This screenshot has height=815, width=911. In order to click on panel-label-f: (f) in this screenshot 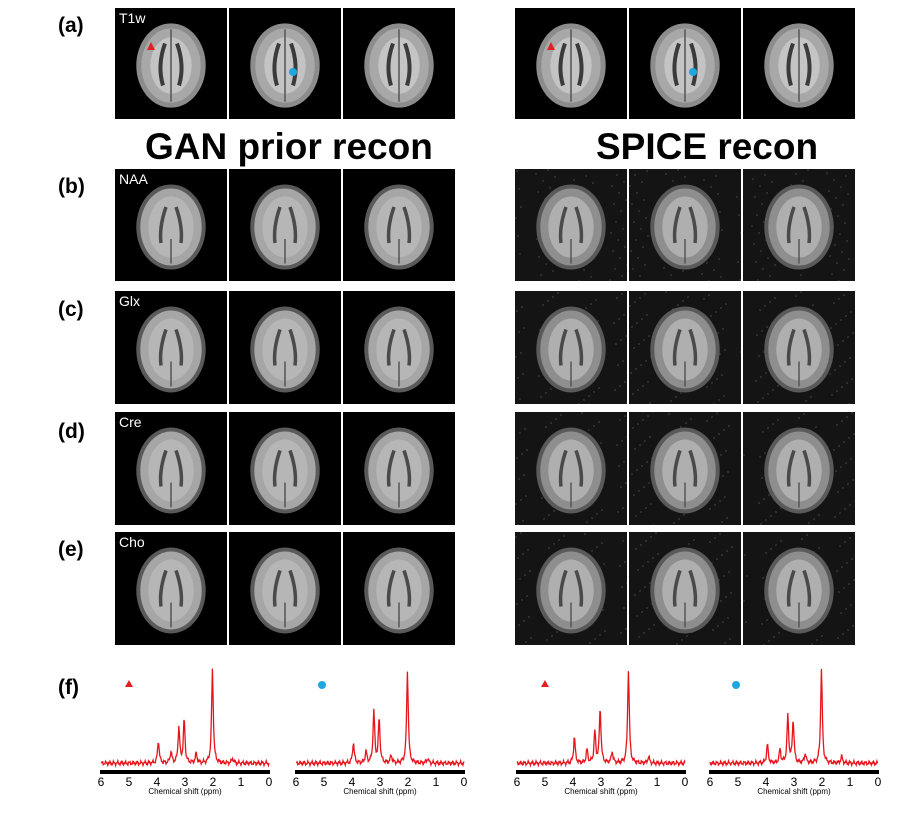, I will do `click(68, 687)`.